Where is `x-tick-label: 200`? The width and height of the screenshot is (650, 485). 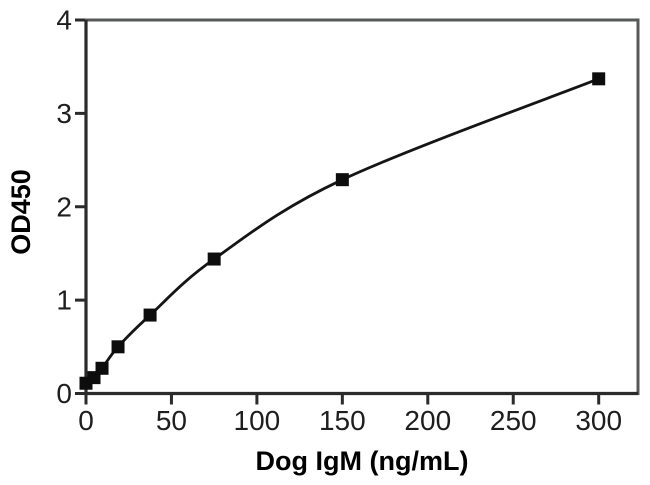
x-tick-label: 200 is located at coordinates (427, 420).